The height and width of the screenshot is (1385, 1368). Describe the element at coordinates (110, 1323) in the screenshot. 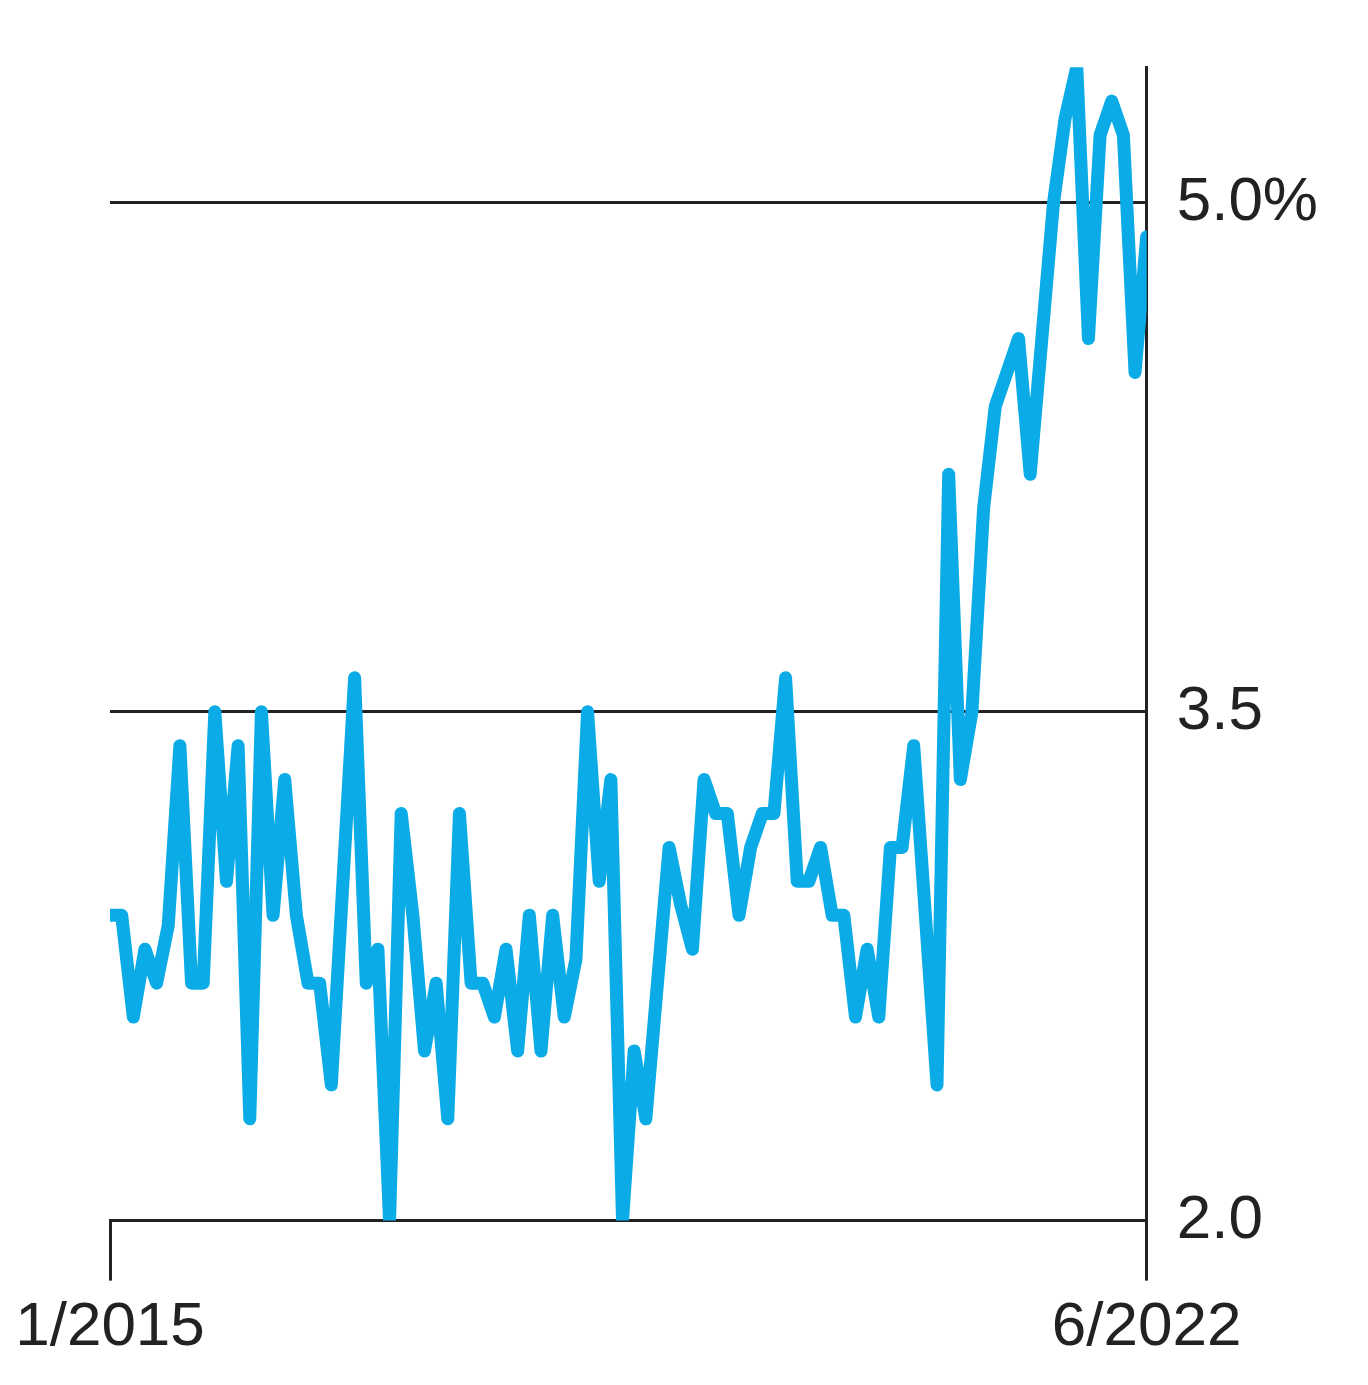

I see `x-tick-label: 1/2015` at that location.